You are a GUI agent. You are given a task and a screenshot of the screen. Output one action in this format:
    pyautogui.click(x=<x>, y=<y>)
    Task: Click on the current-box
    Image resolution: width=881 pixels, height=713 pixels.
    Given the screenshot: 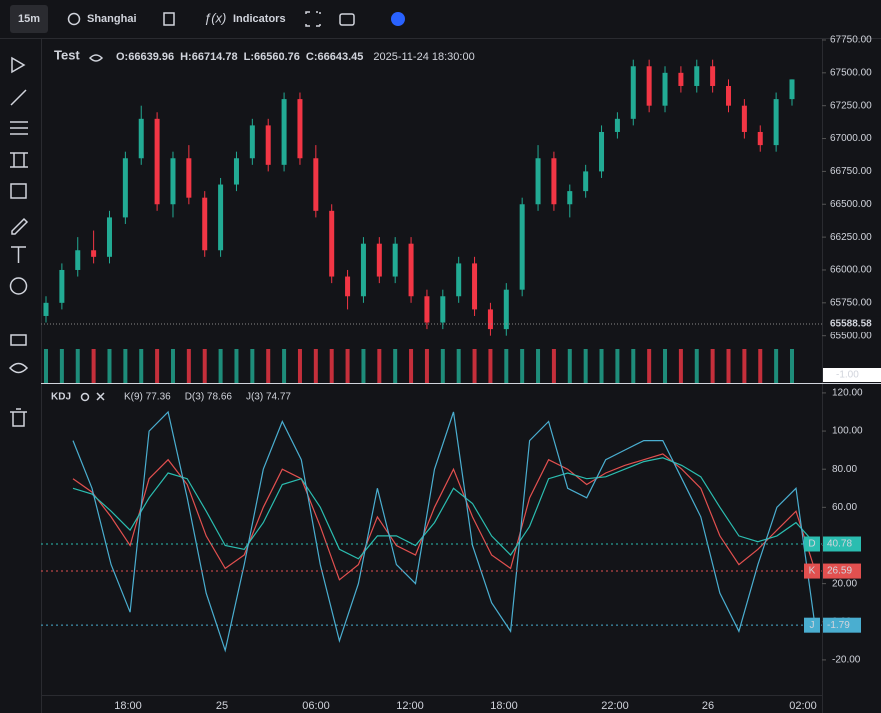 What is the action you would take?
    pyautogui.click(x=842, y=544)
    